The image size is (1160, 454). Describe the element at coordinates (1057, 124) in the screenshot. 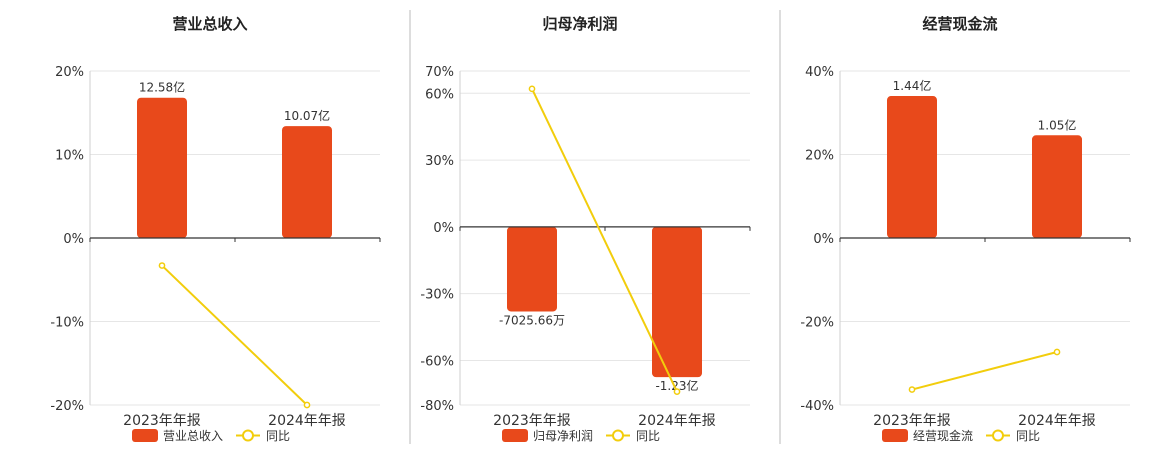

I see `bar-value-label: 1.05亿` at that location.